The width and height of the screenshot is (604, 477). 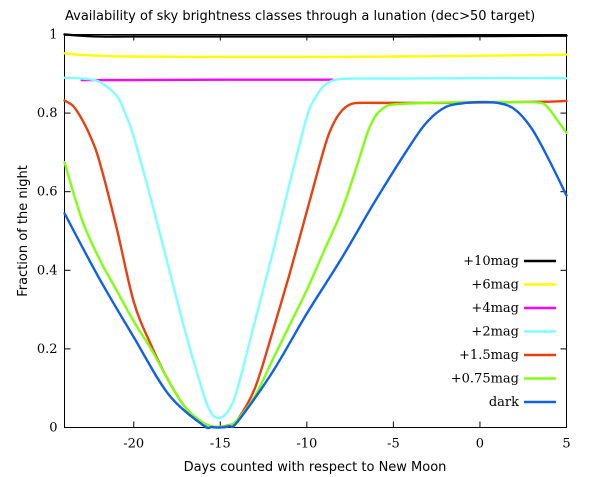 What do you see at coordinates (306, 444) in the screenshot?
I see `x-tick-label: -10` at bounding box center [306, 444].